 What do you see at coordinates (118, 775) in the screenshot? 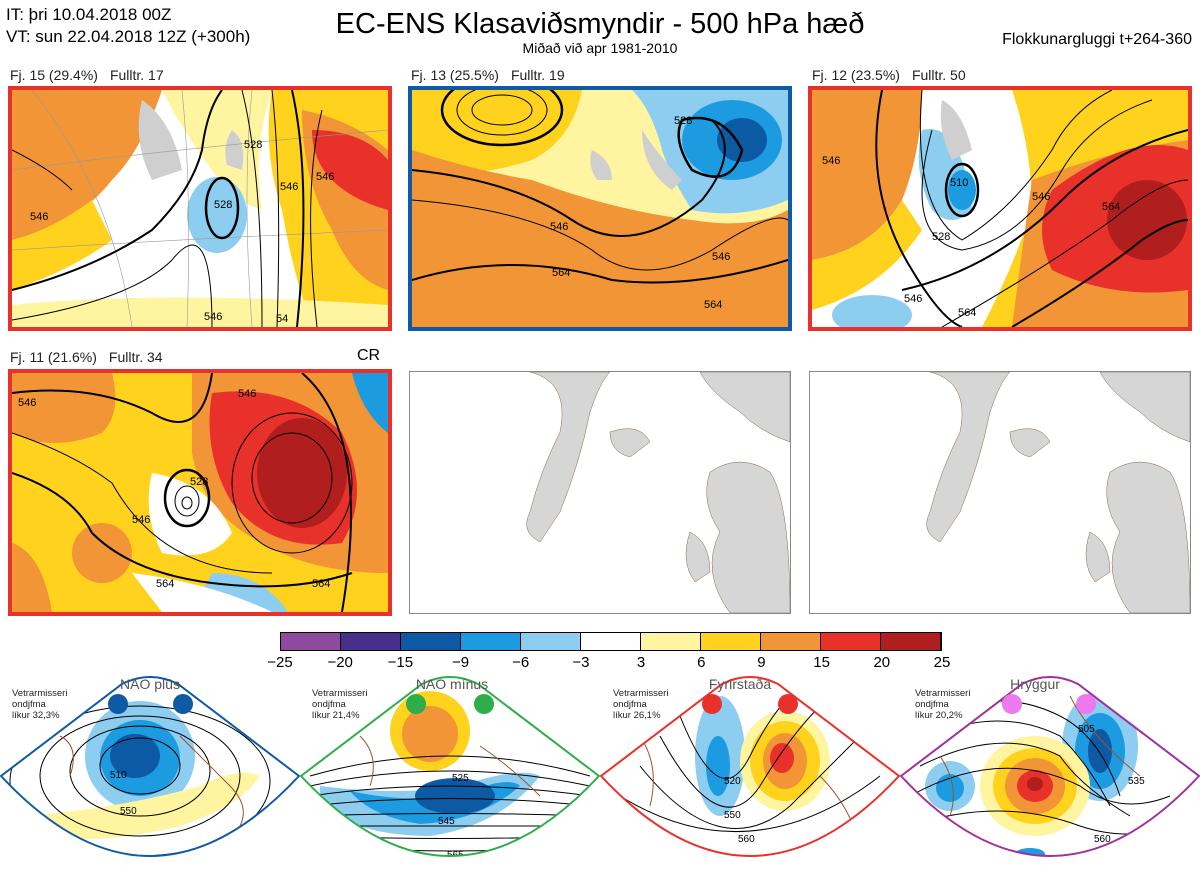
I see `contour-label: 510` at bounding box center [118, 775].